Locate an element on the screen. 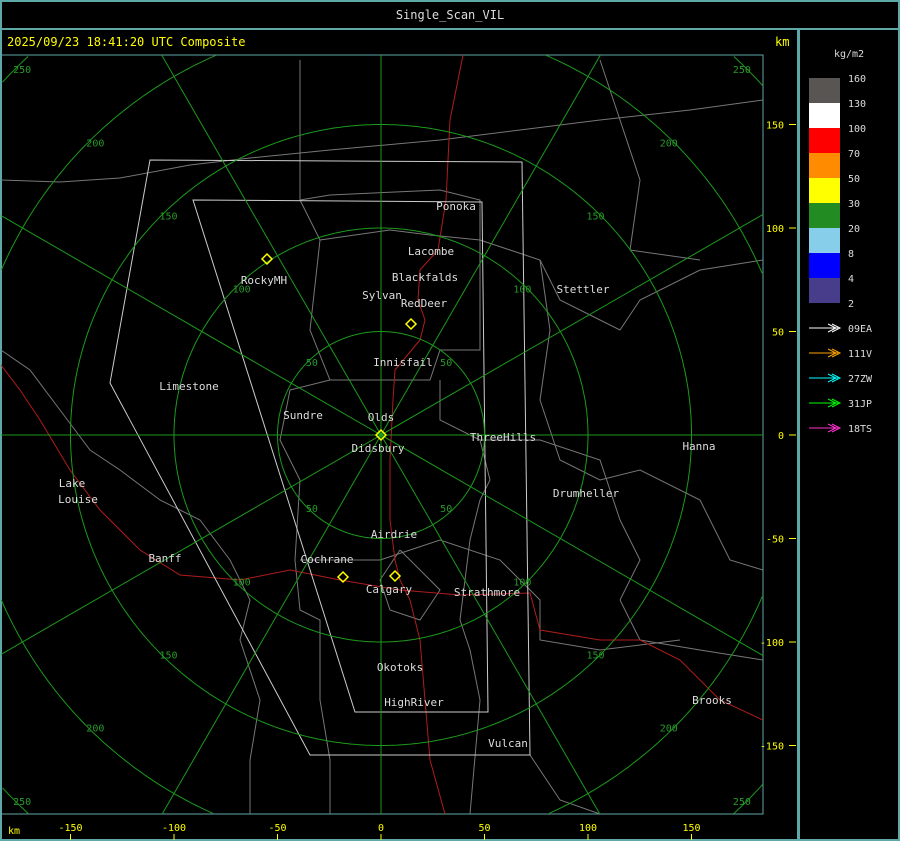 This screenshot has width=900, height=841. x-axis: -150 -100 -50 0 50 100 150 is located at coordinates (379, 831).